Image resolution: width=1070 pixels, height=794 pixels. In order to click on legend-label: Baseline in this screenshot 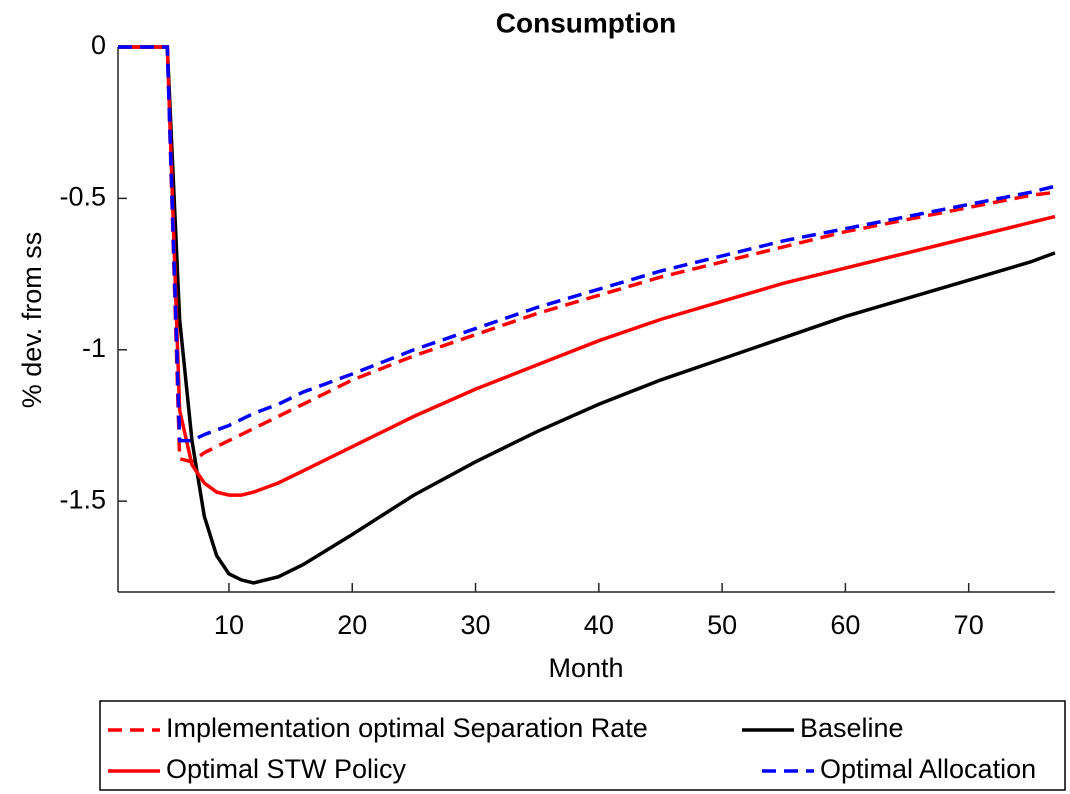, I will do `click(852, 728)`.